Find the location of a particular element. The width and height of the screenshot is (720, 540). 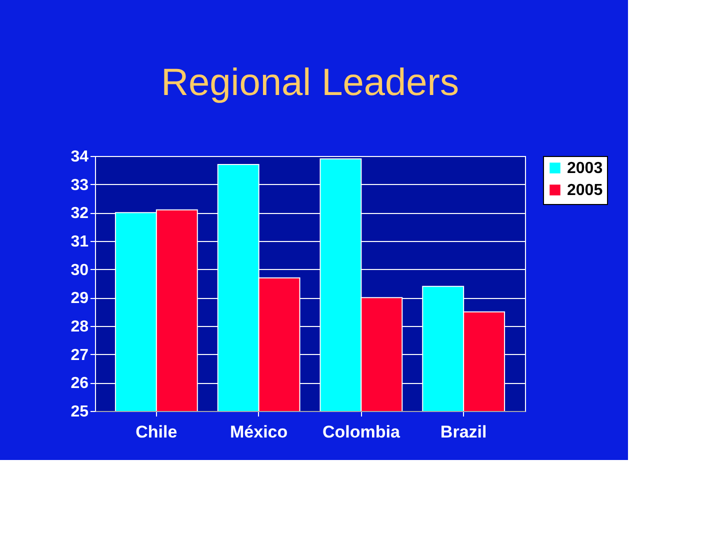

legend-label: 2005 is located at coordinates (585, 190).